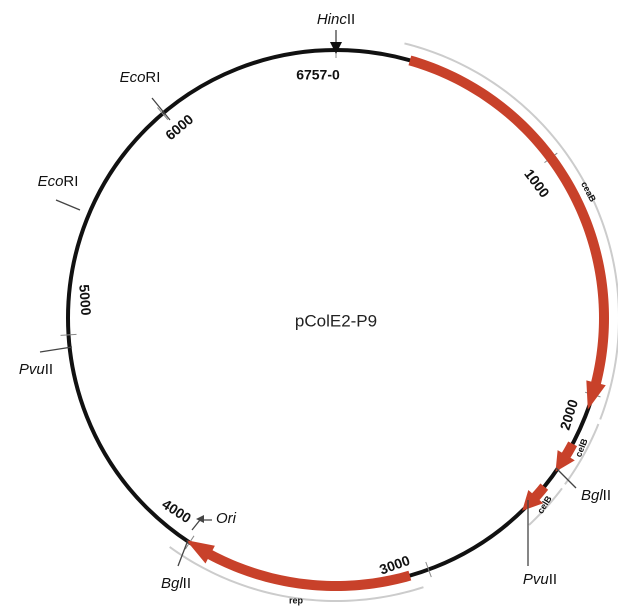 This screenshot has height=608, width=618. I want to click on site-label: Ori, so click(226, 518).